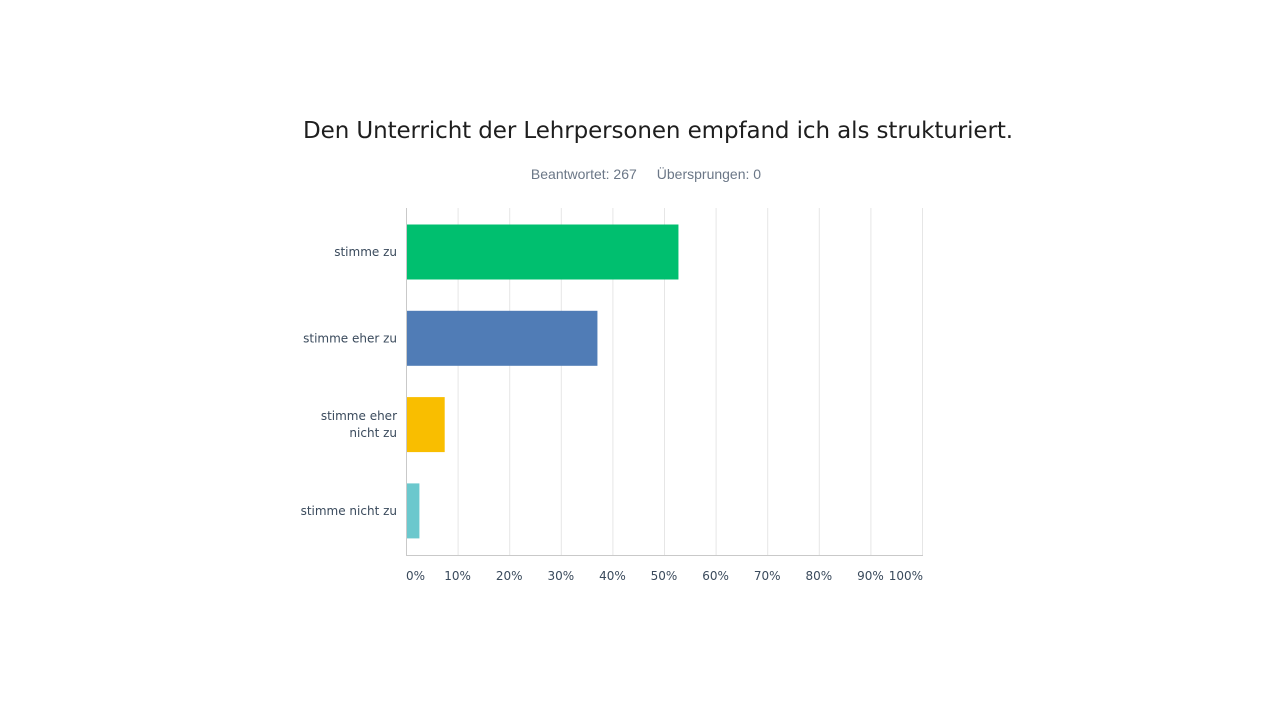 The image size is (1280, 720). Describe the element at coordinates (560, 576) in the screenshot. I see `x-tick-label: 30%` at that location.